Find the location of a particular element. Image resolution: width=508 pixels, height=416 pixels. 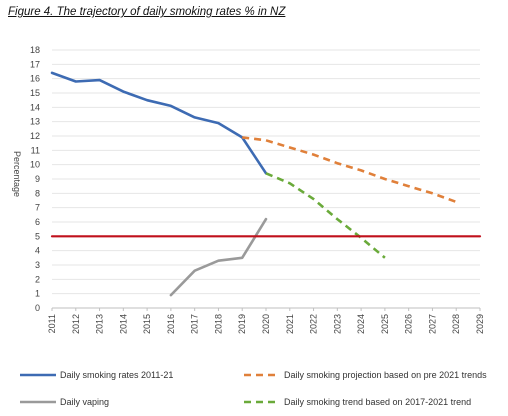

y-axis-title: Percentage is located at coordinates (17, 174).